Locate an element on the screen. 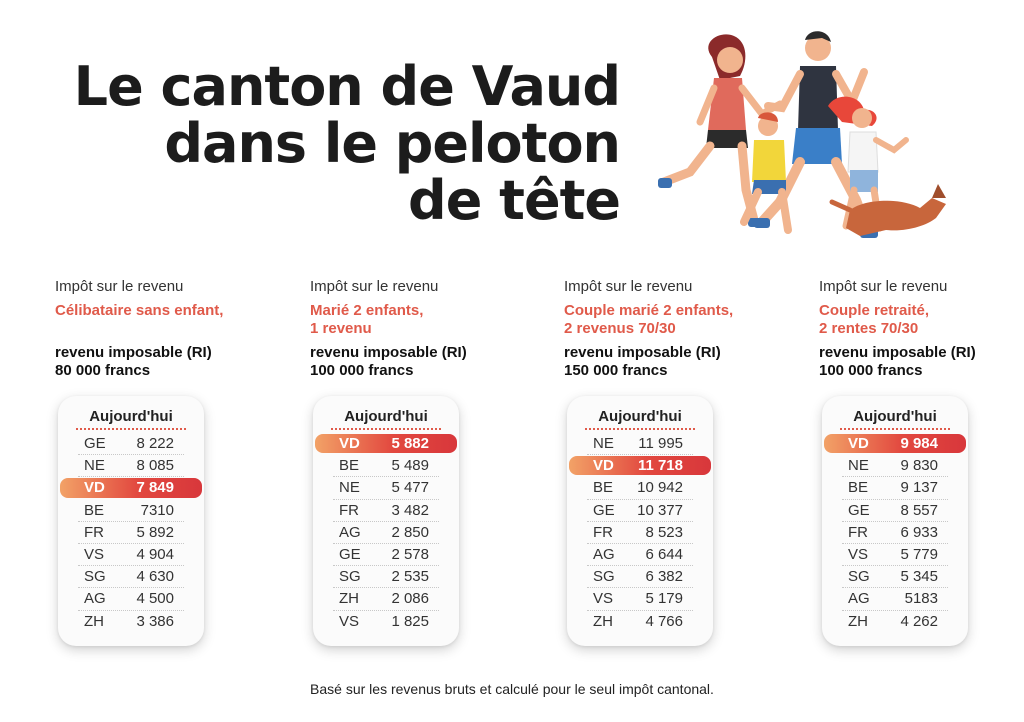 The image size is (1024, 722). tax-amount: 8 557 is located at coordinates (919, 510).